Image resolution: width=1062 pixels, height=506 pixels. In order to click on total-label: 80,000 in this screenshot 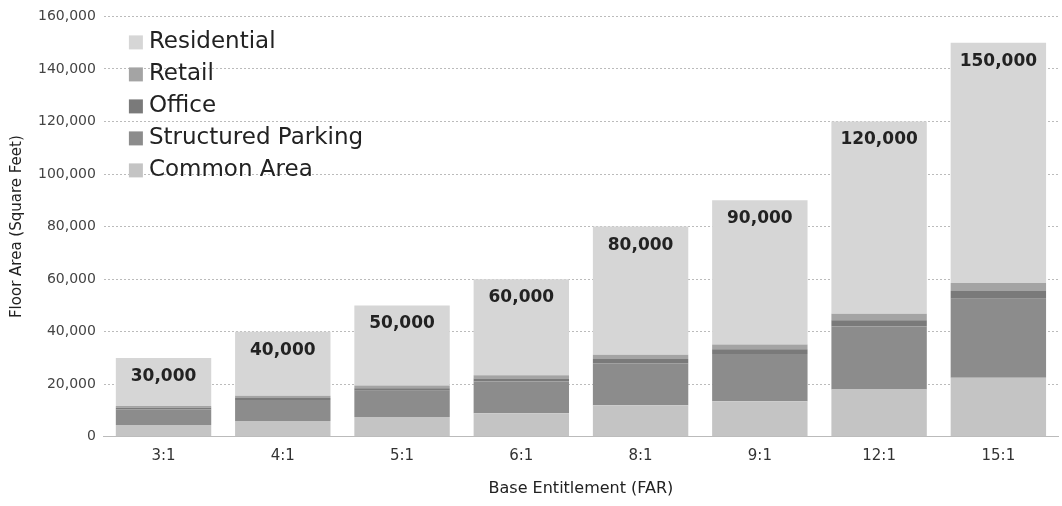, I will do `click(640, 243)`.